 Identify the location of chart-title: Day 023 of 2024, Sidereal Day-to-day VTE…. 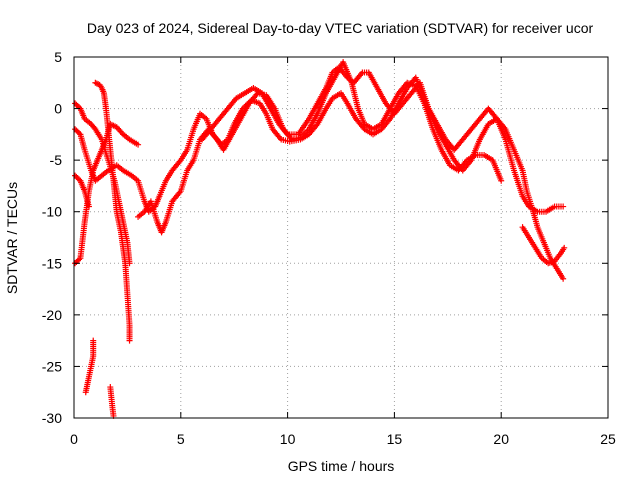
(340, 28).